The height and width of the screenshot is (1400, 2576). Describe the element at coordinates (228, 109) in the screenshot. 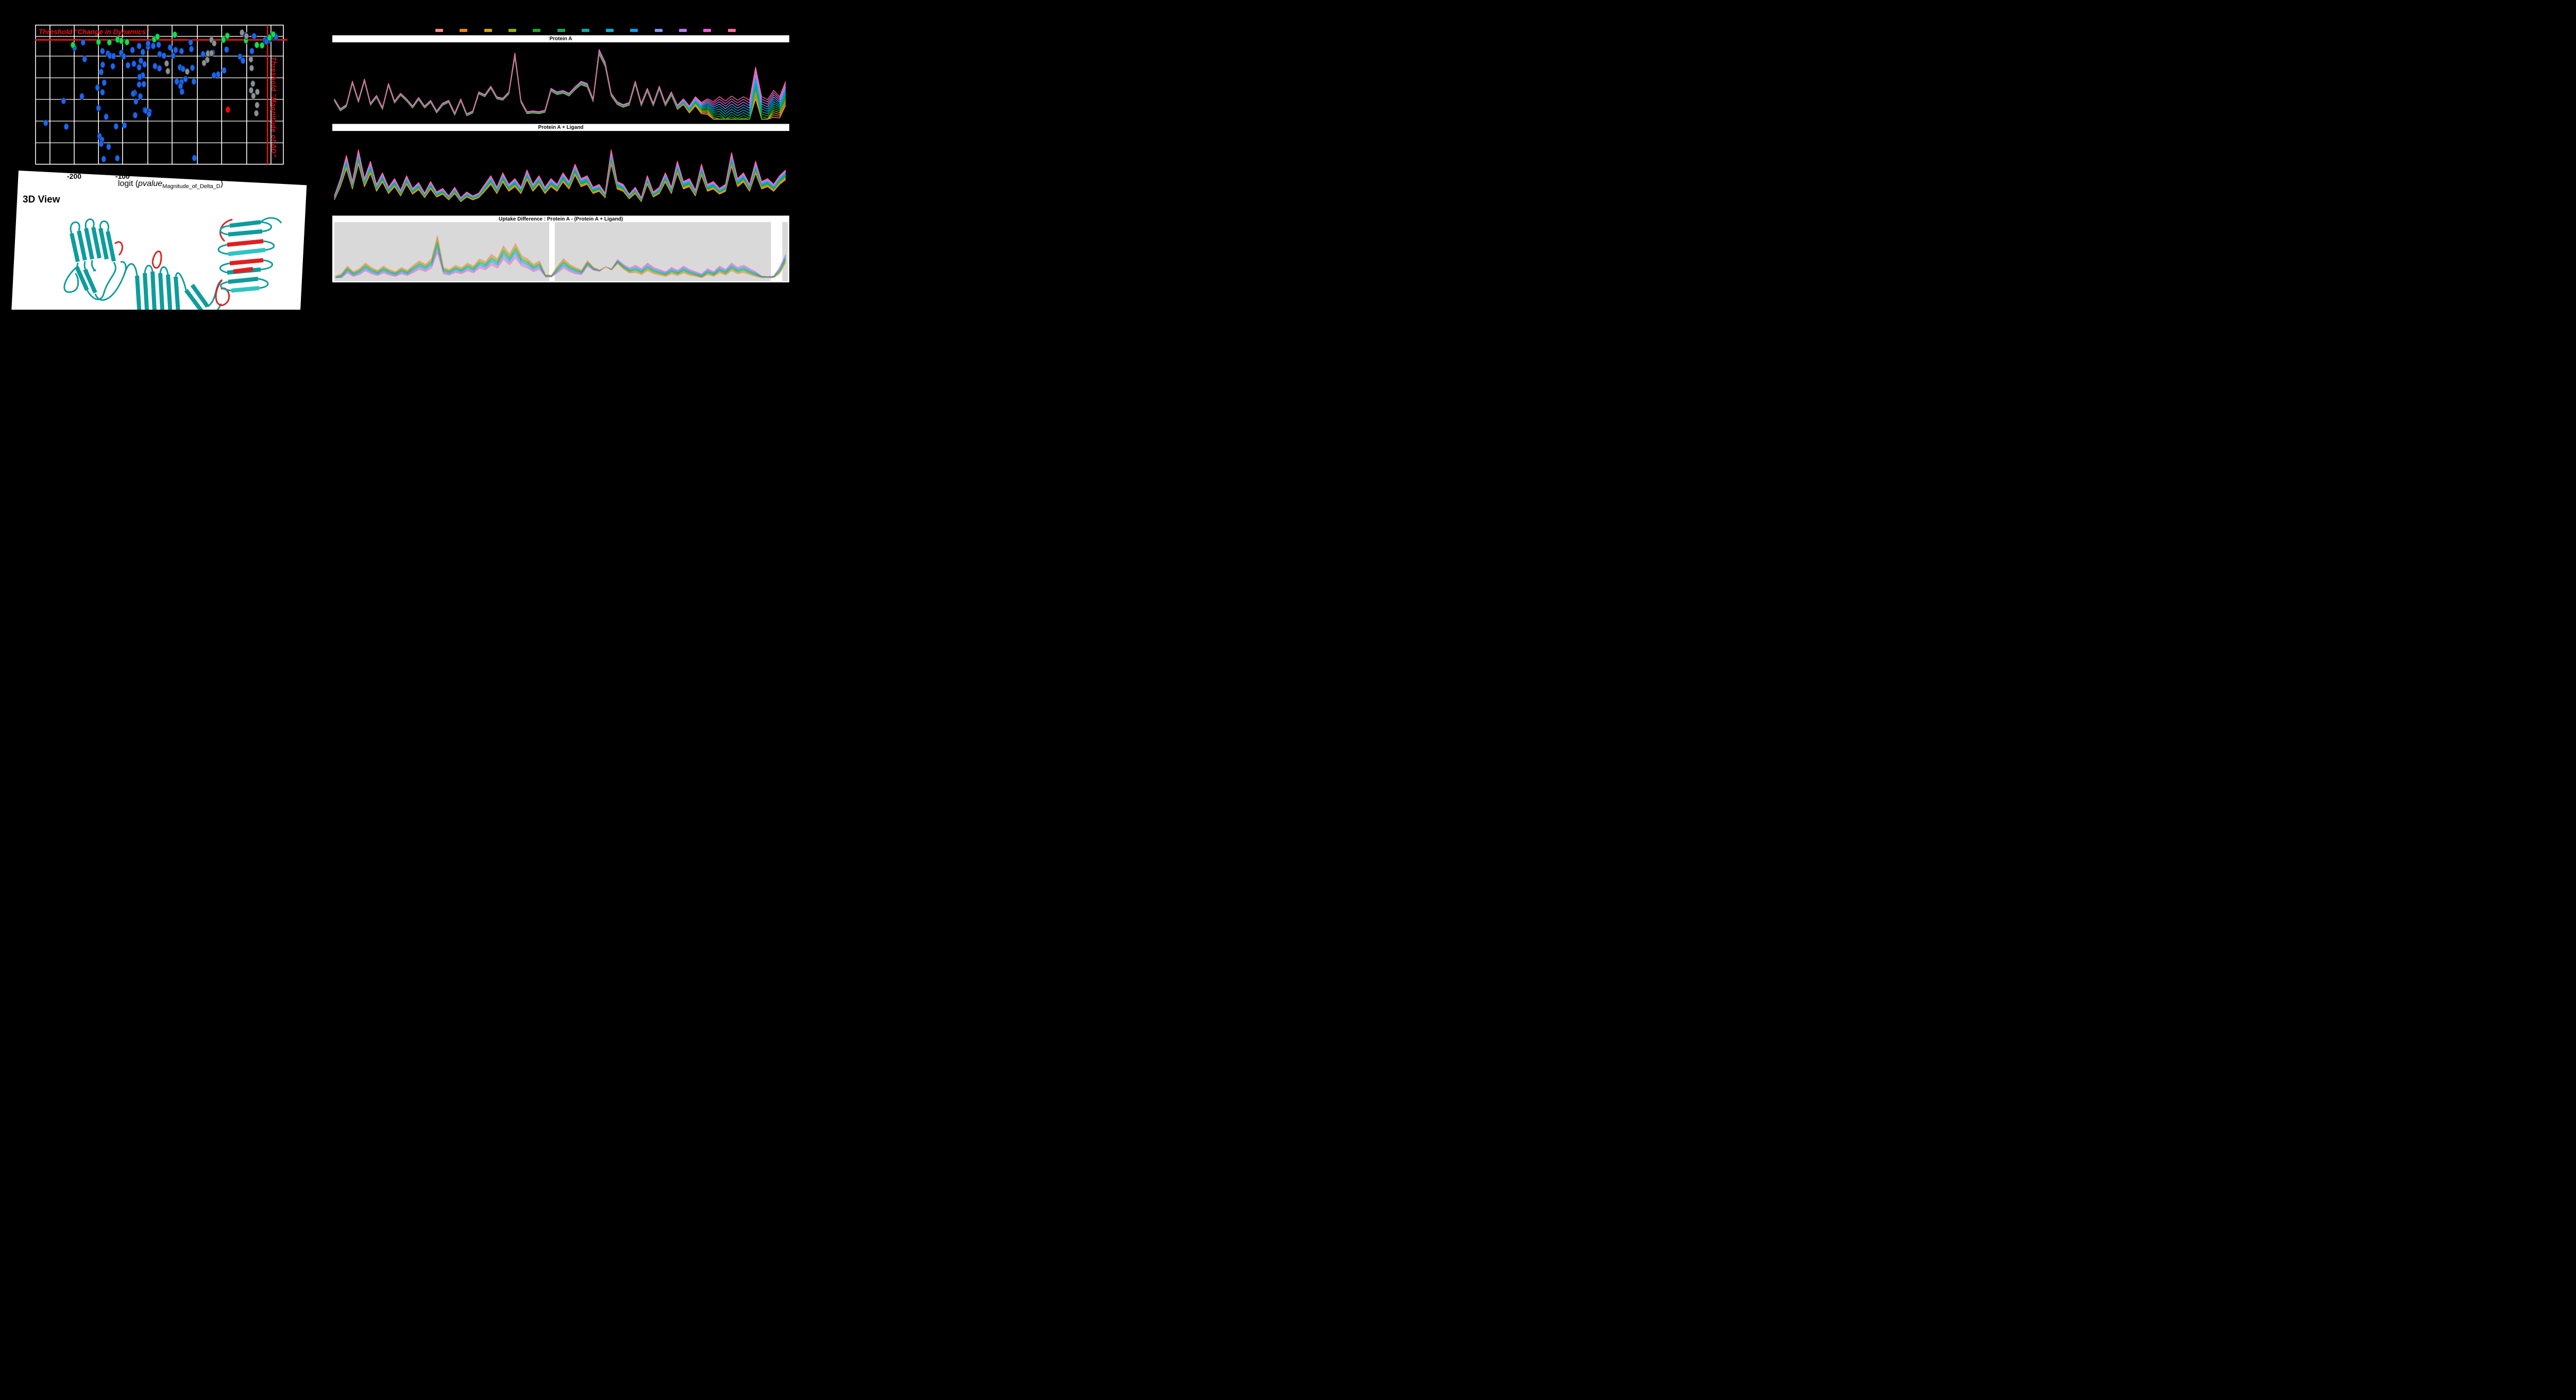

I see `scatter-point-red` at that location.